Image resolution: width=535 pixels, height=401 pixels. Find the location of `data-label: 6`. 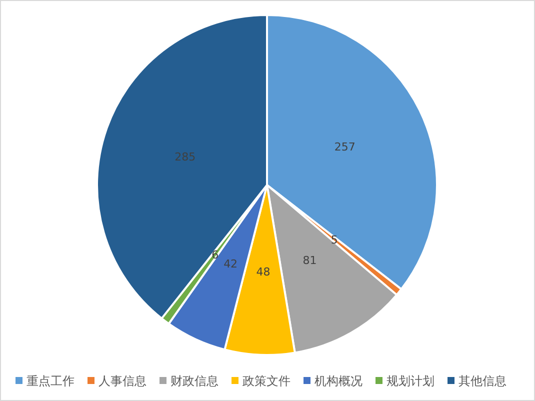

data-label: 6 is located at coordinates (215, 255).